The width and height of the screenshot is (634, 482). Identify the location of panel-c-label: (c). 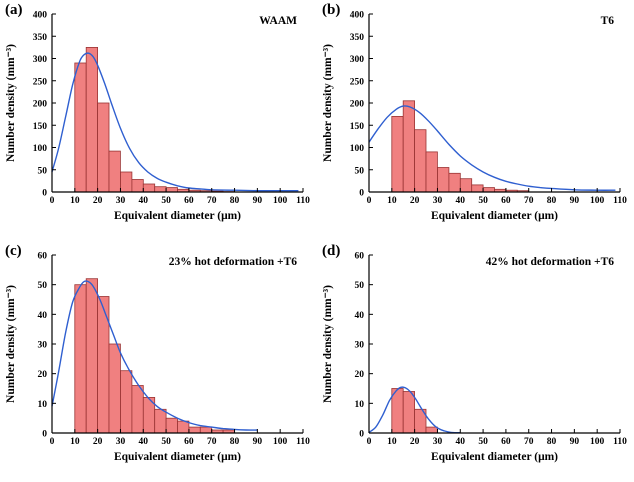
(13, 251).